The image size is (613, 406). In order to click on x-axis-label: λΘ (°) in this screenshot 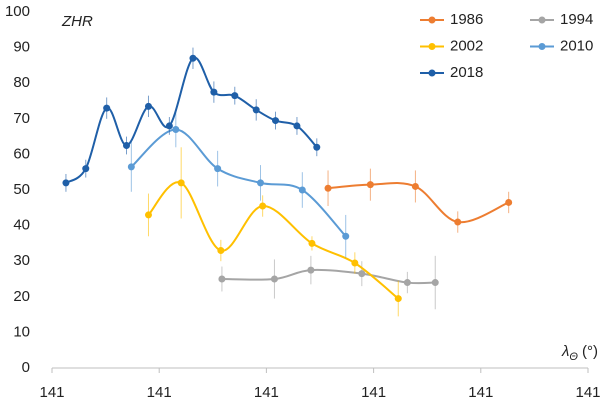, I will do `click(579, 353)`.